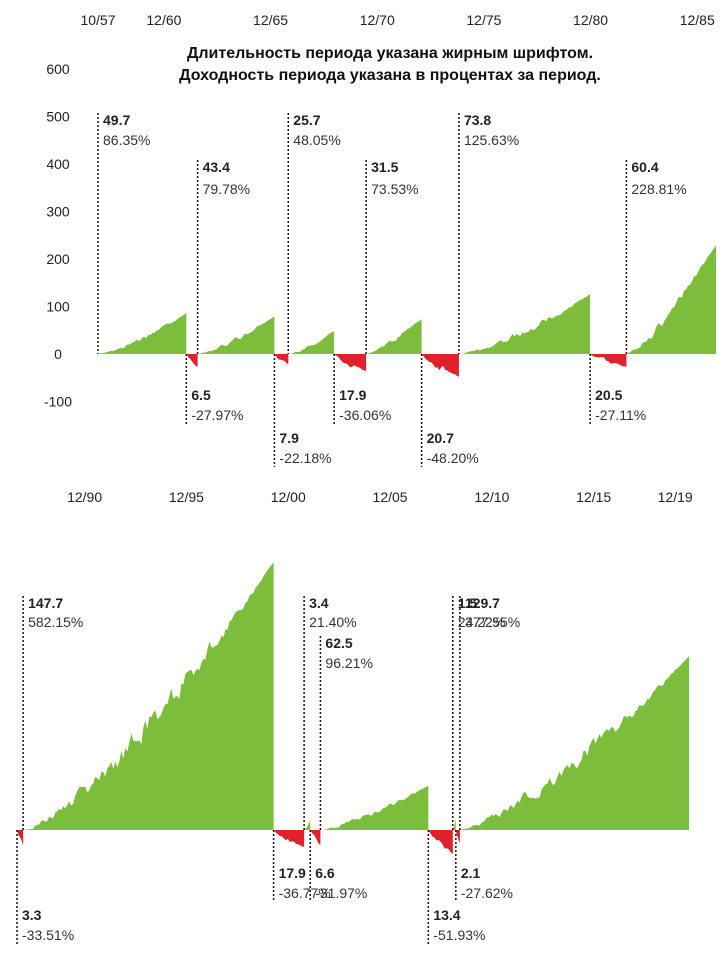  I want to click on x-tick-label: 12/05, so click(390, 497).